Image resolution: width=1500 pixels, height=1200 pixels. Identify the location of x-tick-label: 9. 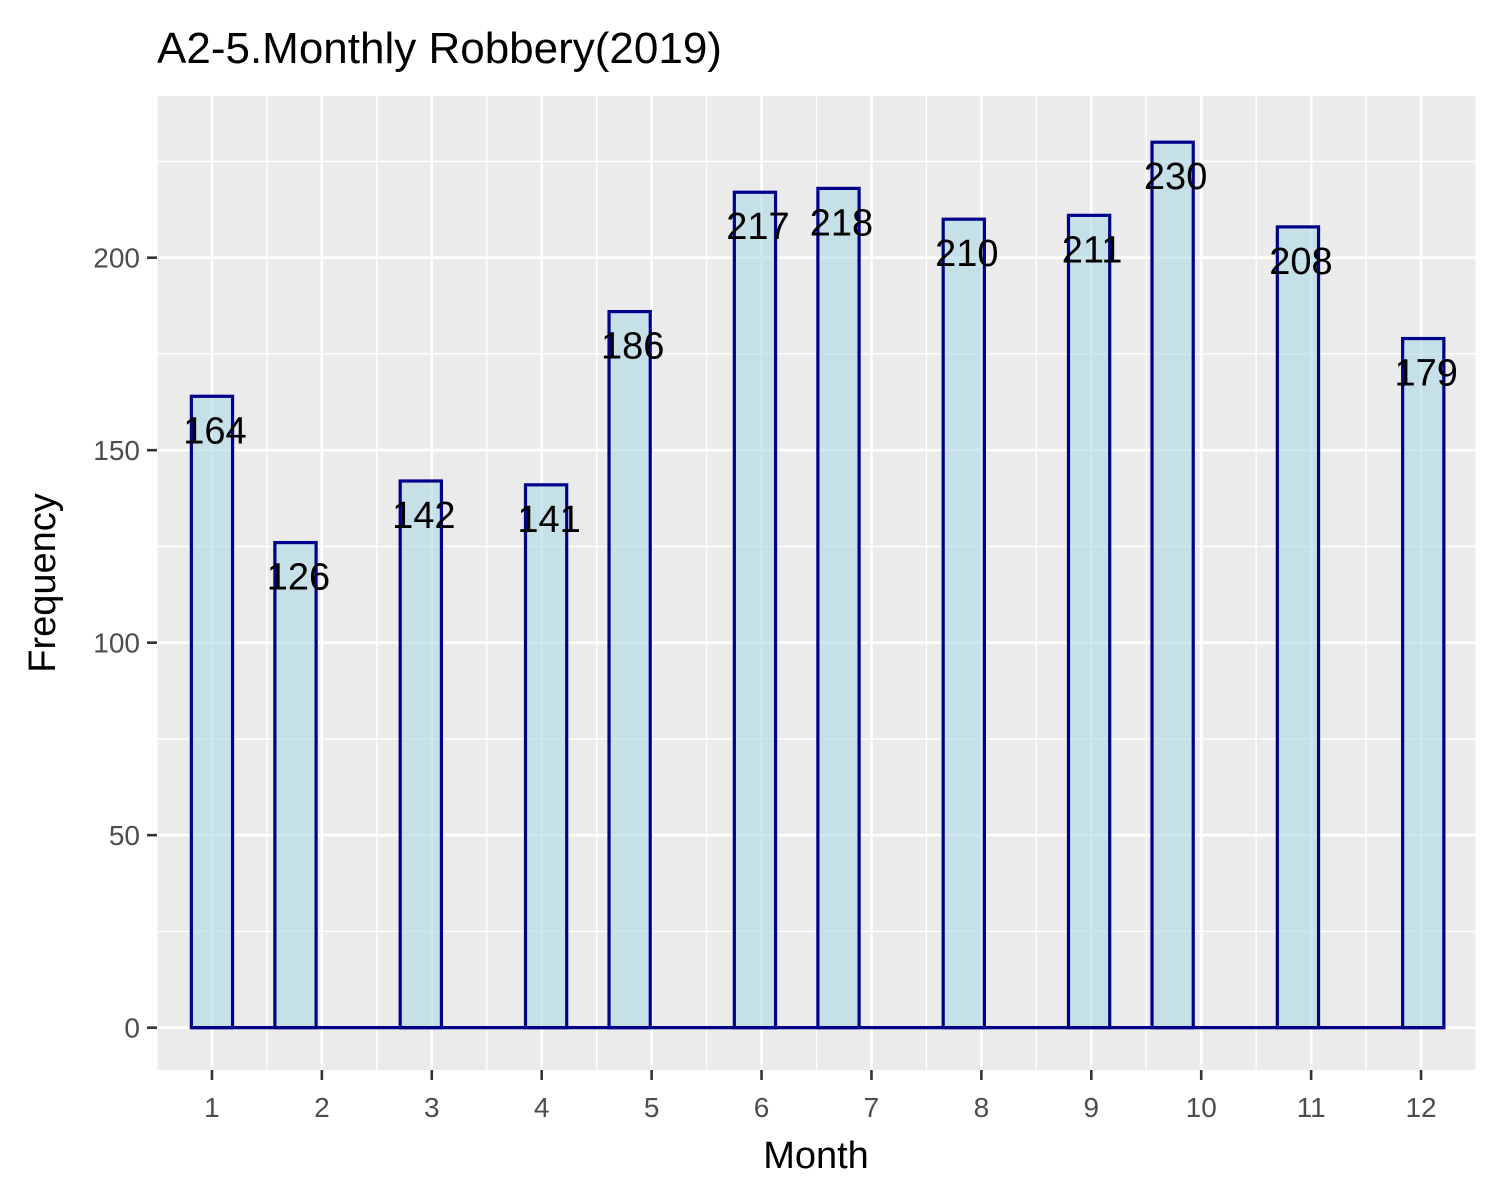
(1092, 1107).